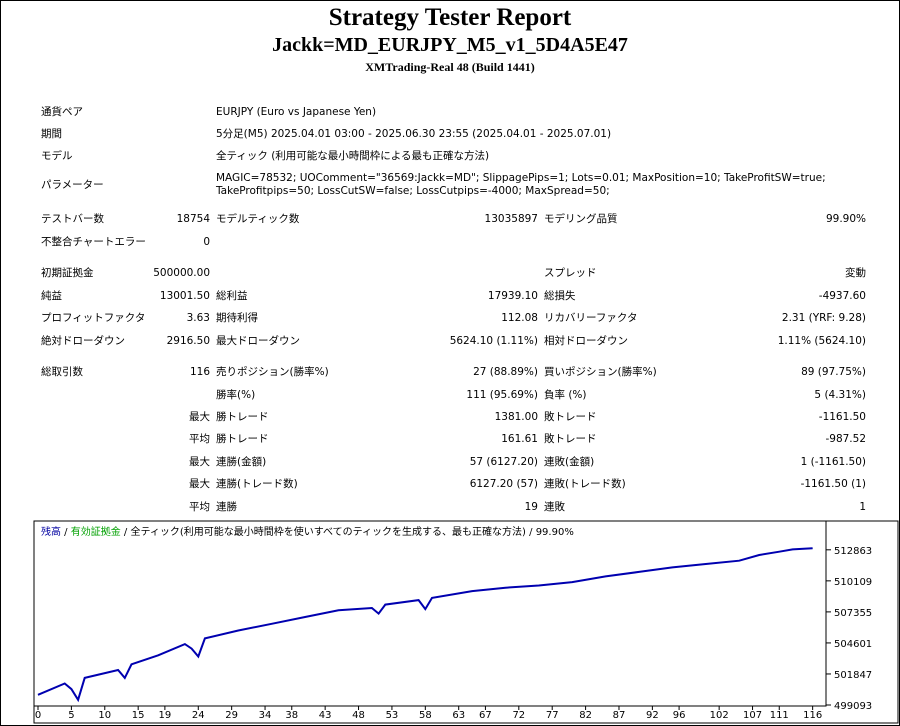 Image resolution: width=900 pixels, height=726 pixels. Describe the element at coordinates (181, 273) in the screenshot. I see `deposit-value: 500000.00` at that location.